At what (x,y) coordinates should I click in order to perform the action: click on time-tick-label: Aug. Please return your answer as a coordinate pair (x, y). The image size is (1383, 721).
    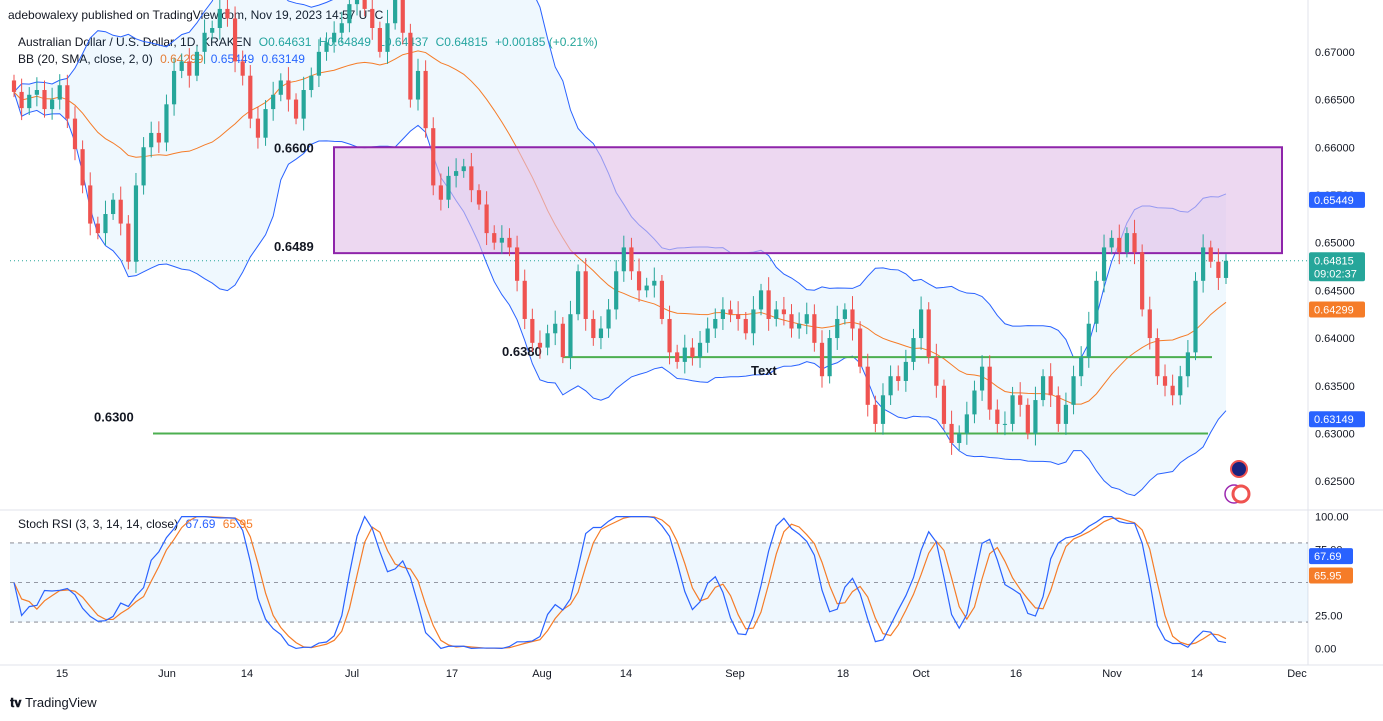
    Looking at the image, I should click on (542, 674).